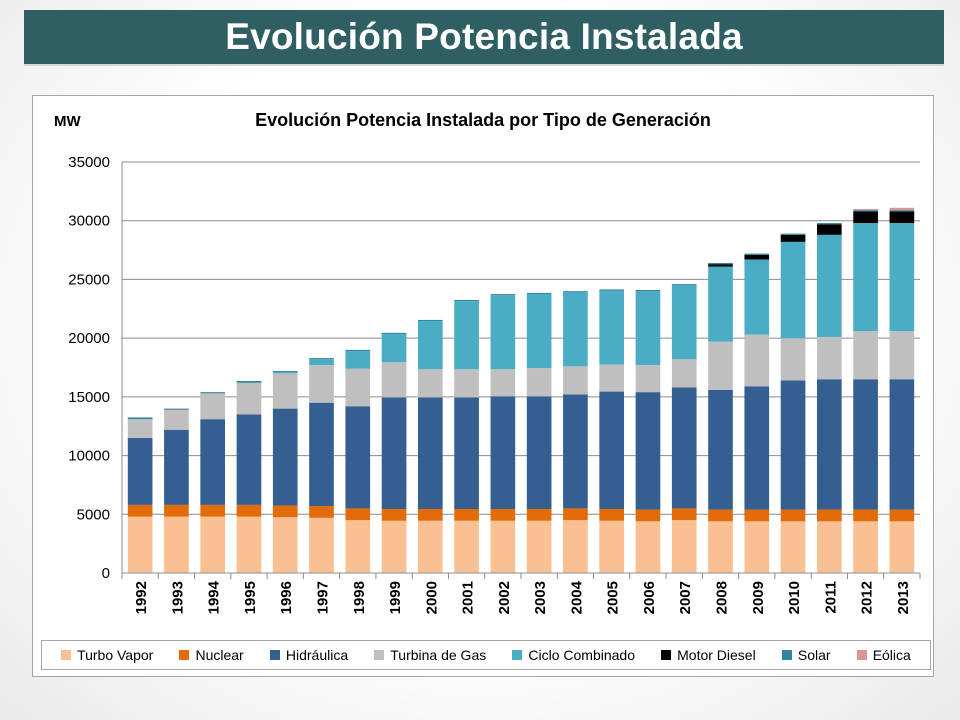 The image size is (960, 720). I want to click on legend-item: Ciclo Combinado, so click(573, 655).